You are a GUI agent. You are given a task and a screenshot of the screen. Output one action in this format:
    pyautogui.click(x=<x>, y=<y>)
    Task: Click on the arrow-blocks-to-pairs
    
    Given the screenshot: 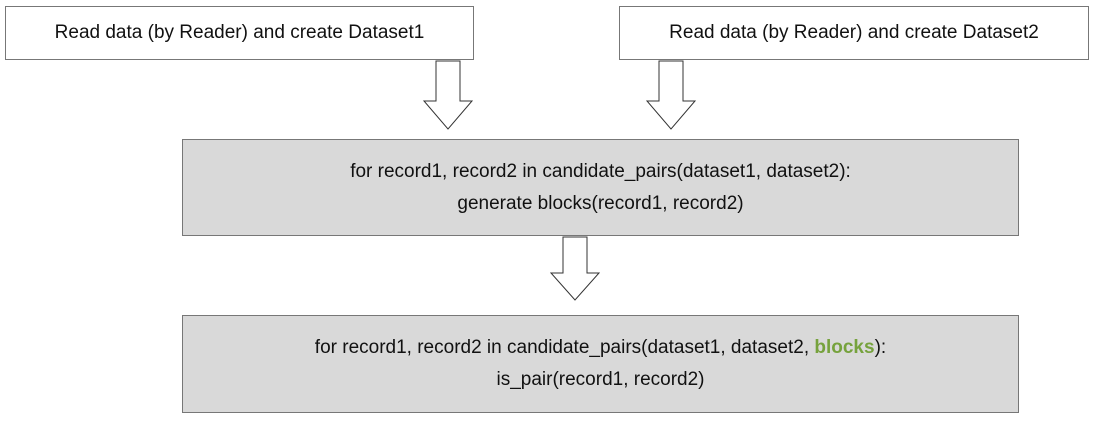 What is the action you would take?
    pyautogui.click(x=575, y=268)
    